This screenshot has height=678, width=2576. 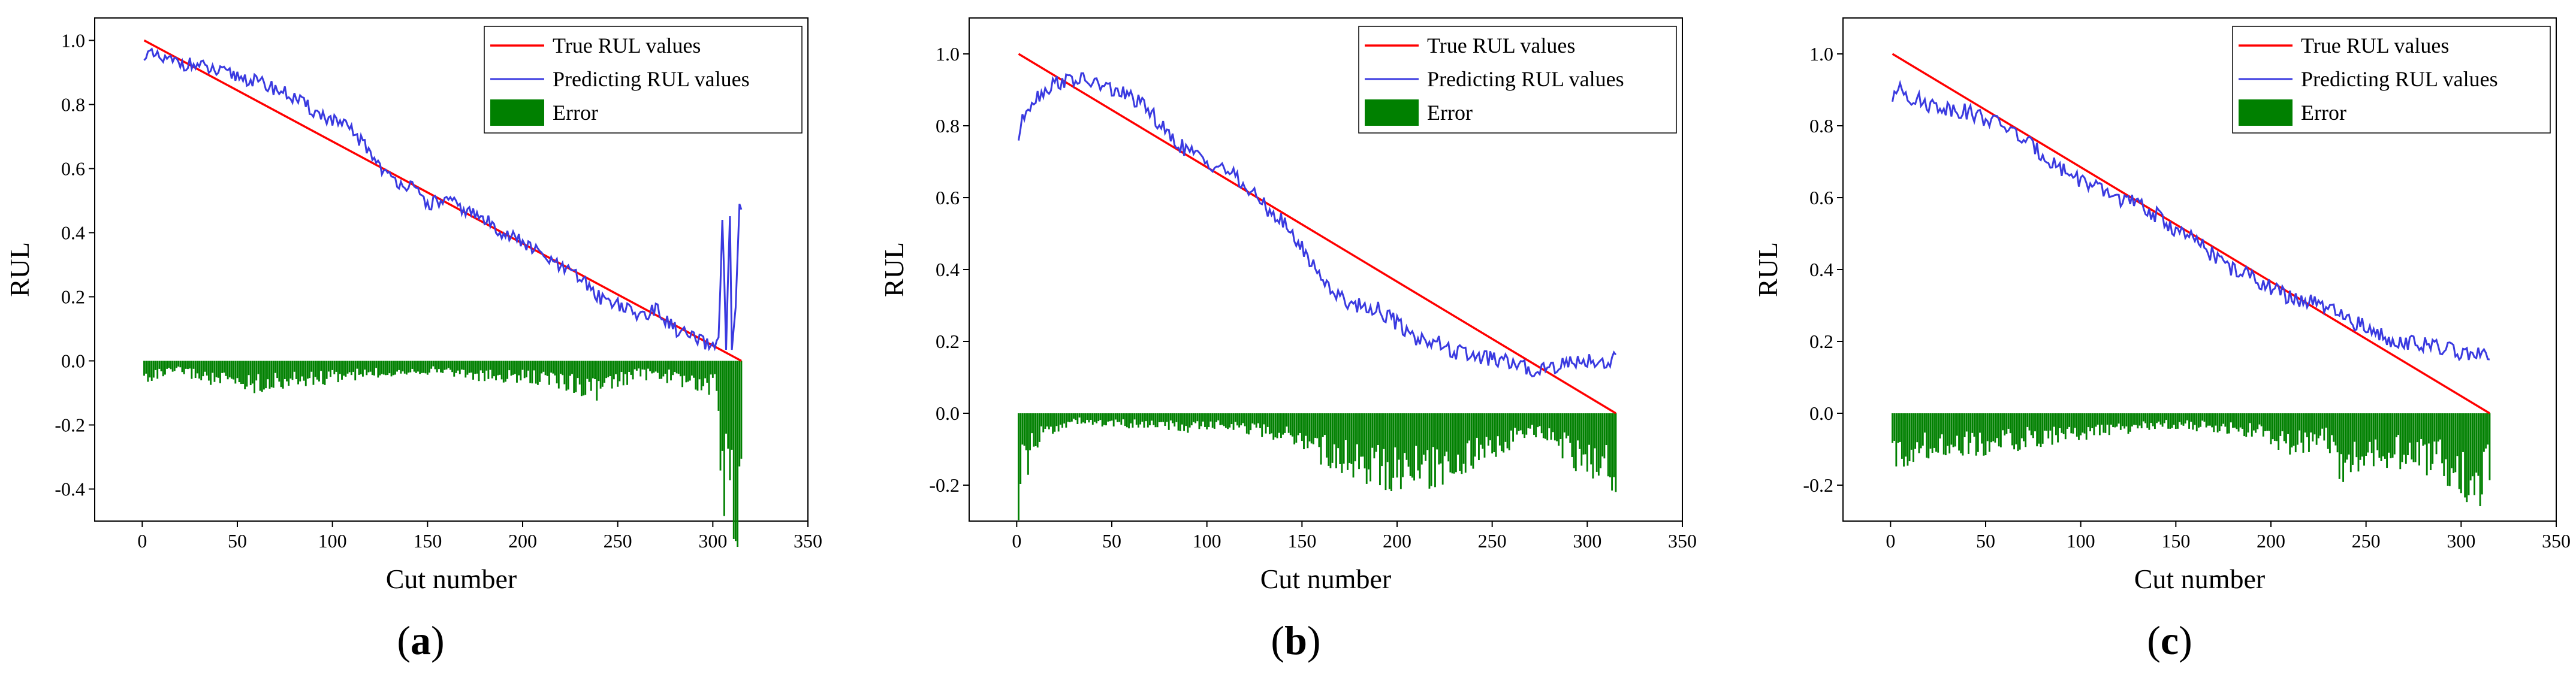 What do you see at coordinates (438, 641) in the screenshot?
I see `caption-close-paren: )` at bounding box center [438, 641].